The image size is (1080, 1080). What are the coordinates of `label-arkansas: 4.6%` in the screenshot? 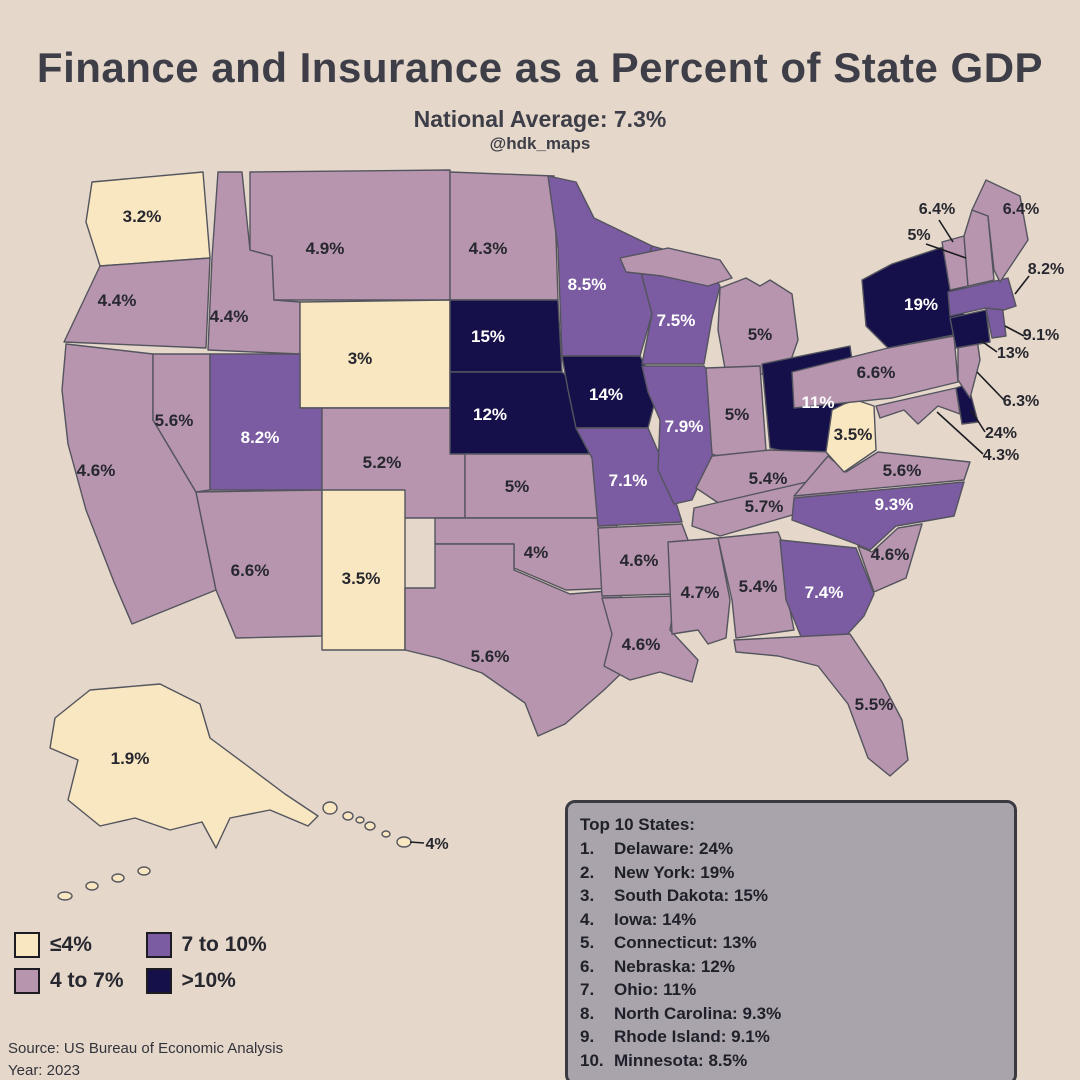 It's located at (639, 560).